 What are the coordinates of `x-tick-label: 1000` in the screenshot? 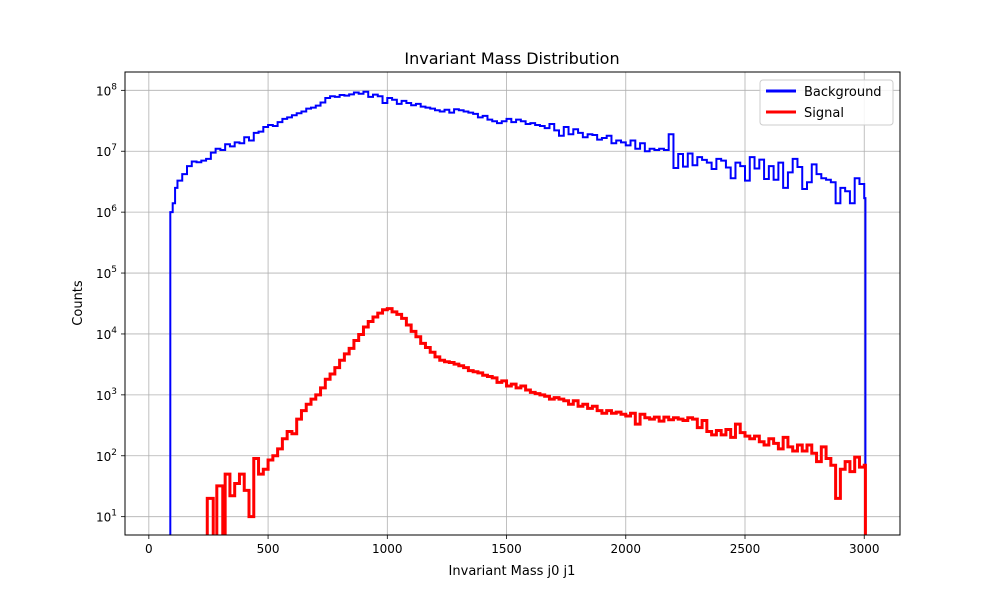 It's located at (387, 549).